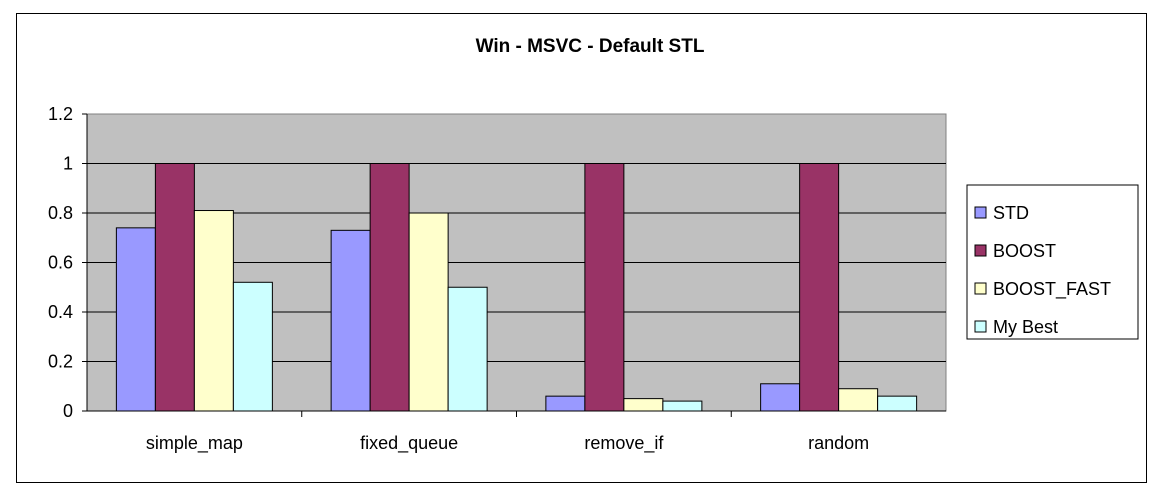 This screenshot has width=1167, height=494. What do you see at coordinates (389, 287) in the screenshot?
I see `bar-boost-fixed-queue` at bounding box center [389, 287].